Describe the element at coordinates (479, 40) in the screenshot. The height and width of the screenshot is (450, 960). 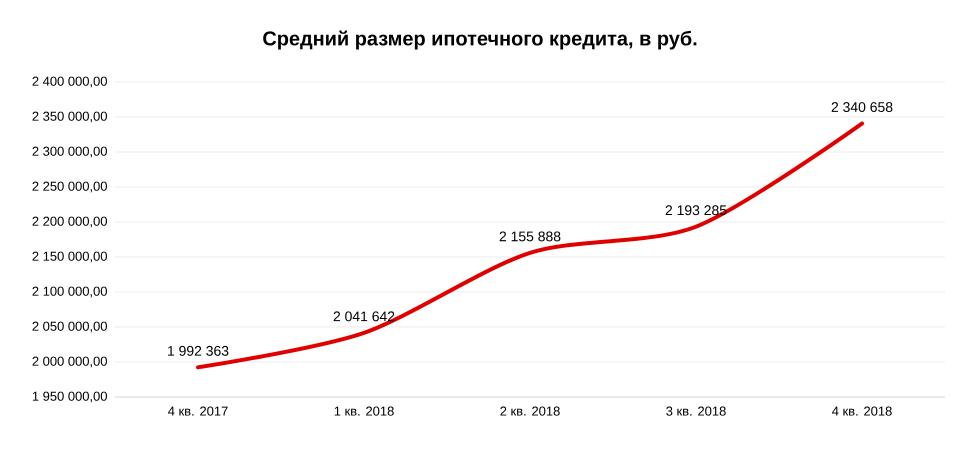
I see `chart-title: Средний размер ипотечного кредита, в руб.` at that location.